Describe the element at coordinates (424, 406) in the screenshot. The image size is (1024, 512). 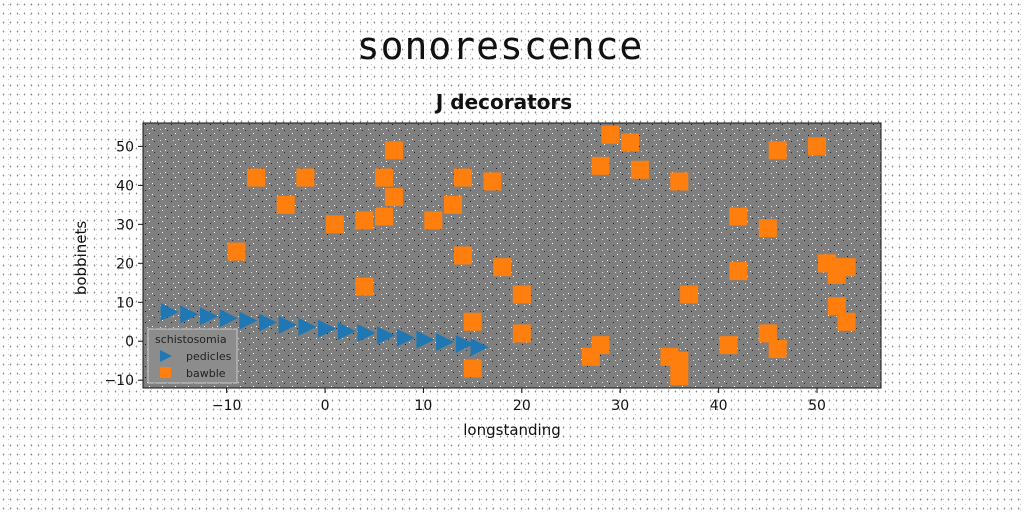
I see `x-tick-label: 10` at that location.